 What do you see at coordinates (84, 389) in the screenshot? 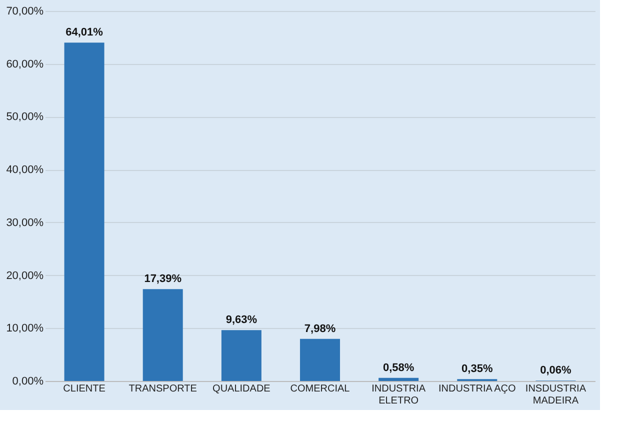
I see `x-tick-label: CLIENTE` at bounding box center [84, 389].